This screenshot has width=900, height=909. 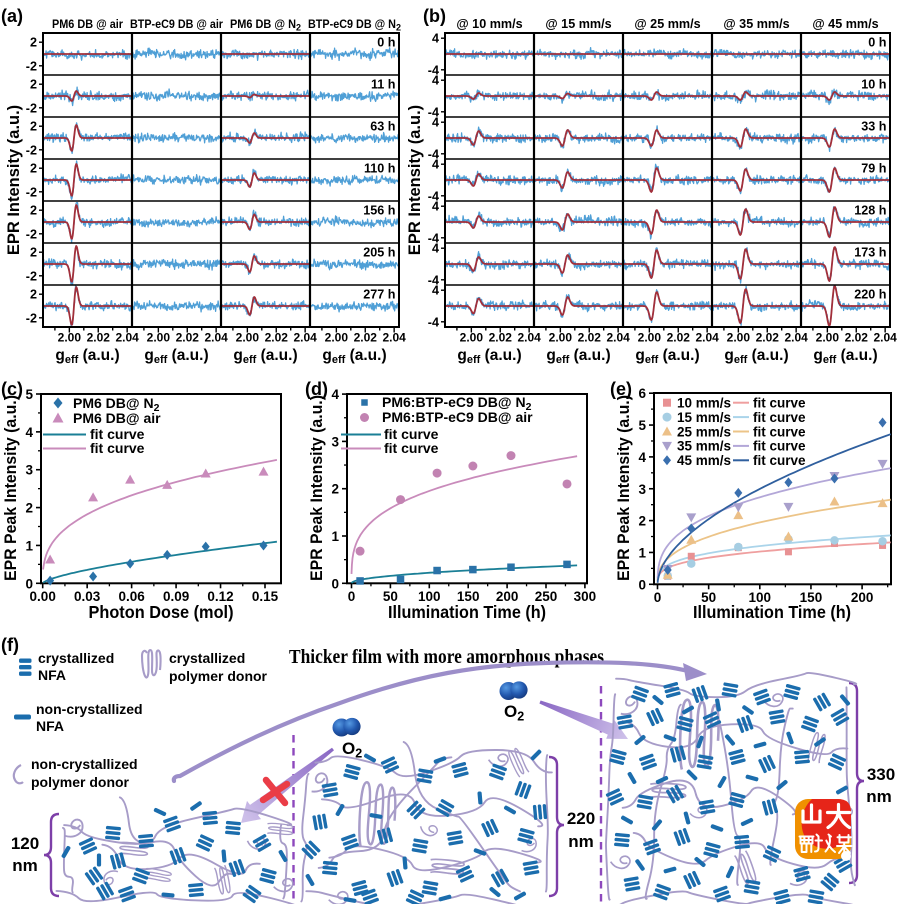 What do you see at coordinates (881, 774) in the screenshot?
I see `svg-text: 330` at bounding box center [881, 774].